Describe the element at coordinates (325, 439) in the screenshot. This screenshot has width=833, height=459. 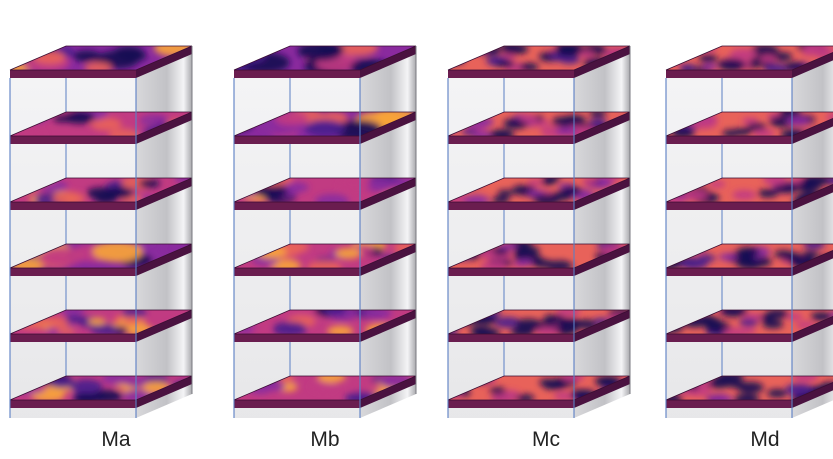
I see `model-label-mb: Mb` at that location.